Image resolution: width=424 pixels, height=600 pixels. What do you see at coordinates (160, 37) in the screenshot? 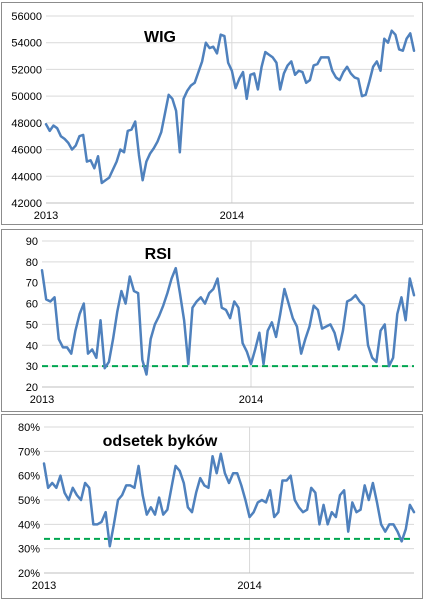
I see `chart-title: WIG` at bounding box center [160, 37].